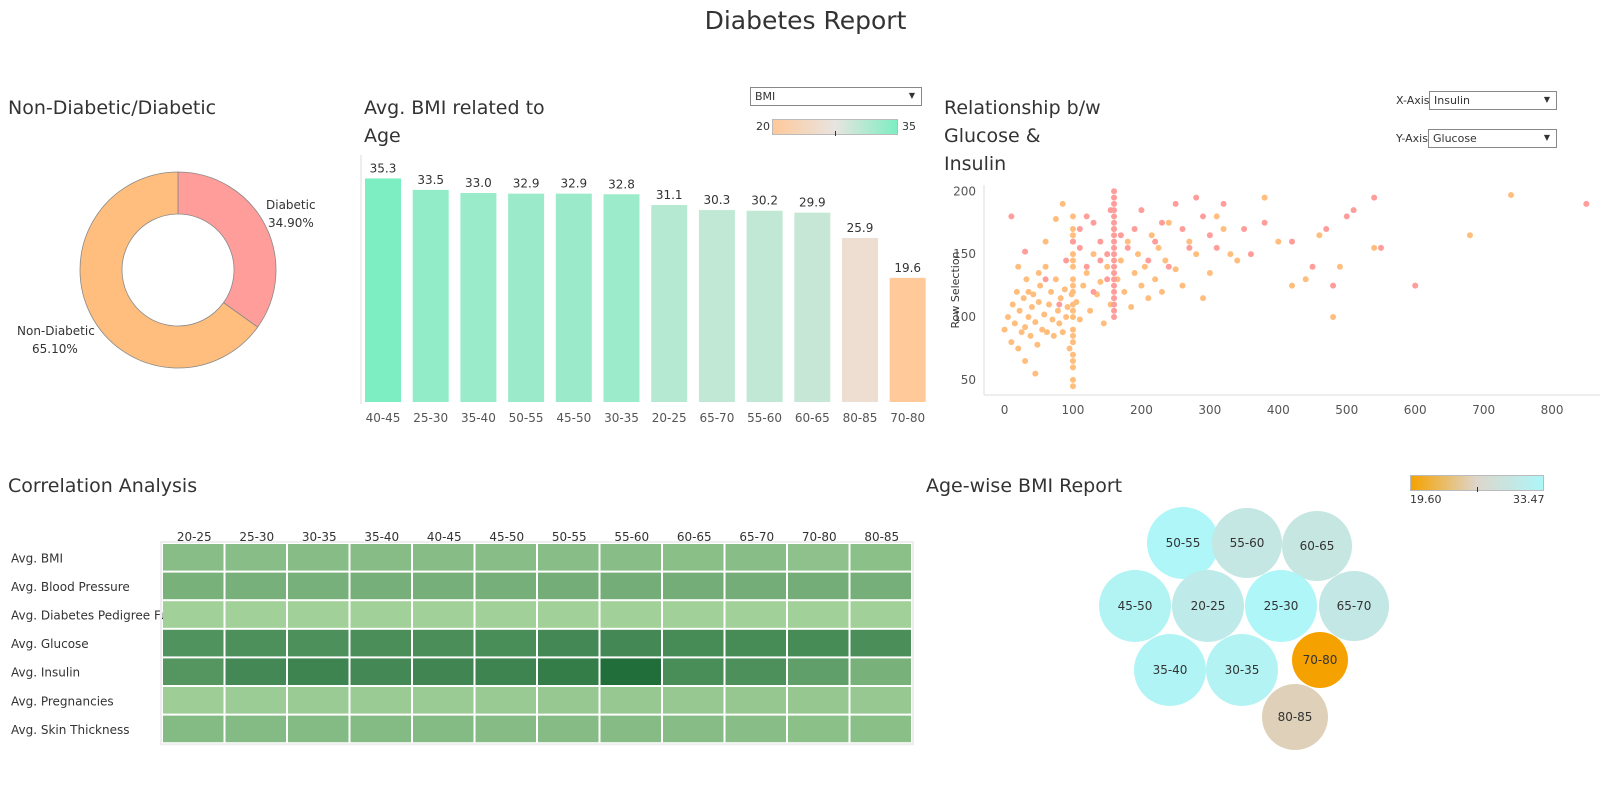 Image resolution: width=1611 pixels, height=797 pixels. I want to click on heatmap-column-label: 25-30, so click(256, 537).